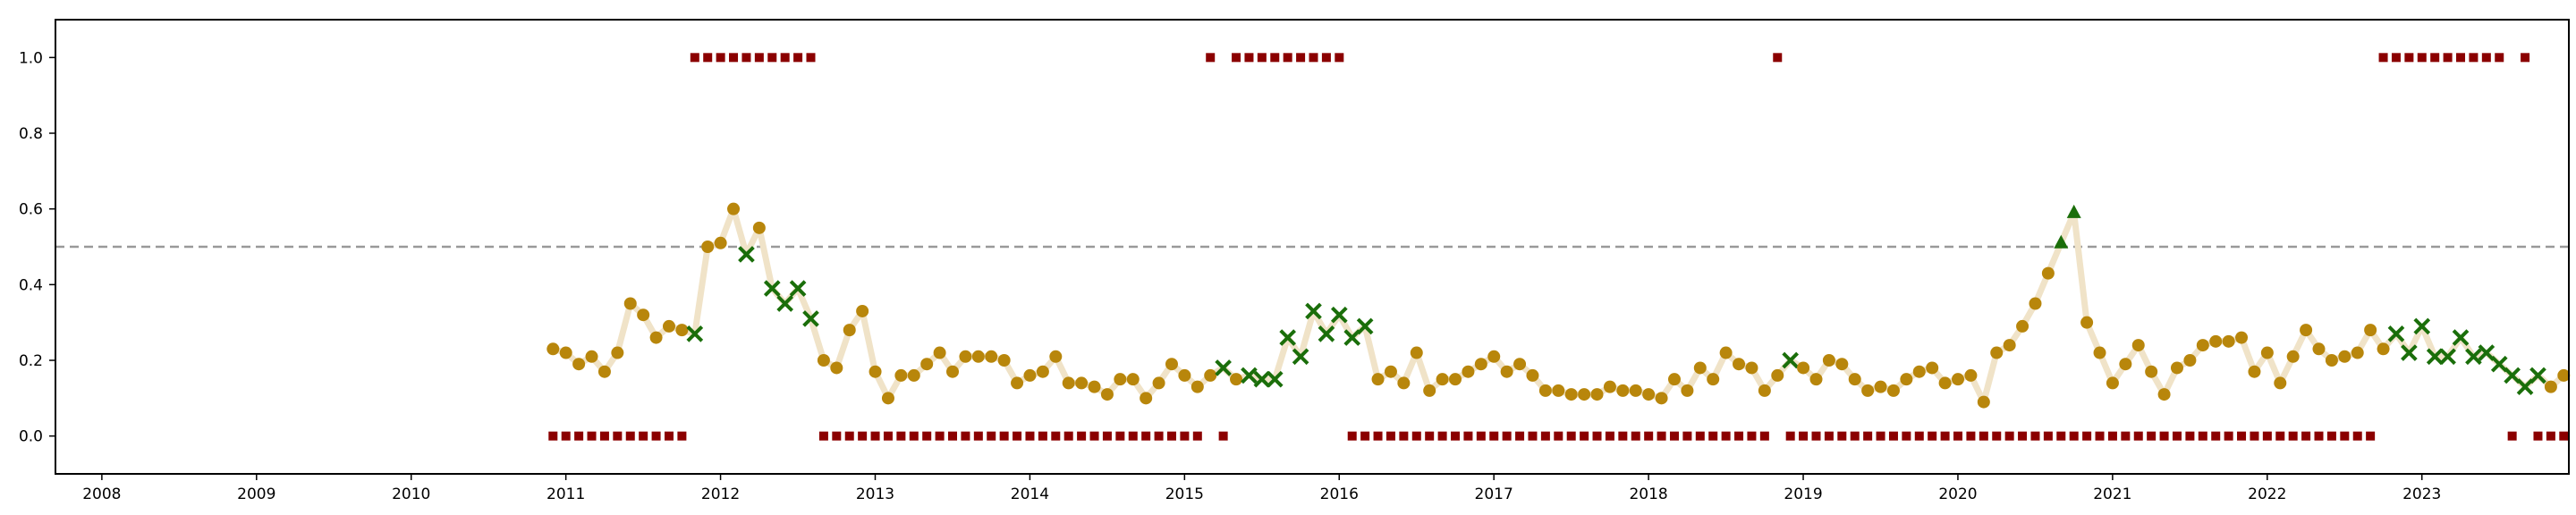 The width and height of the screenshot is (2576, 515). I want to click on y-tick-label: 0.0, so click(31, 437).